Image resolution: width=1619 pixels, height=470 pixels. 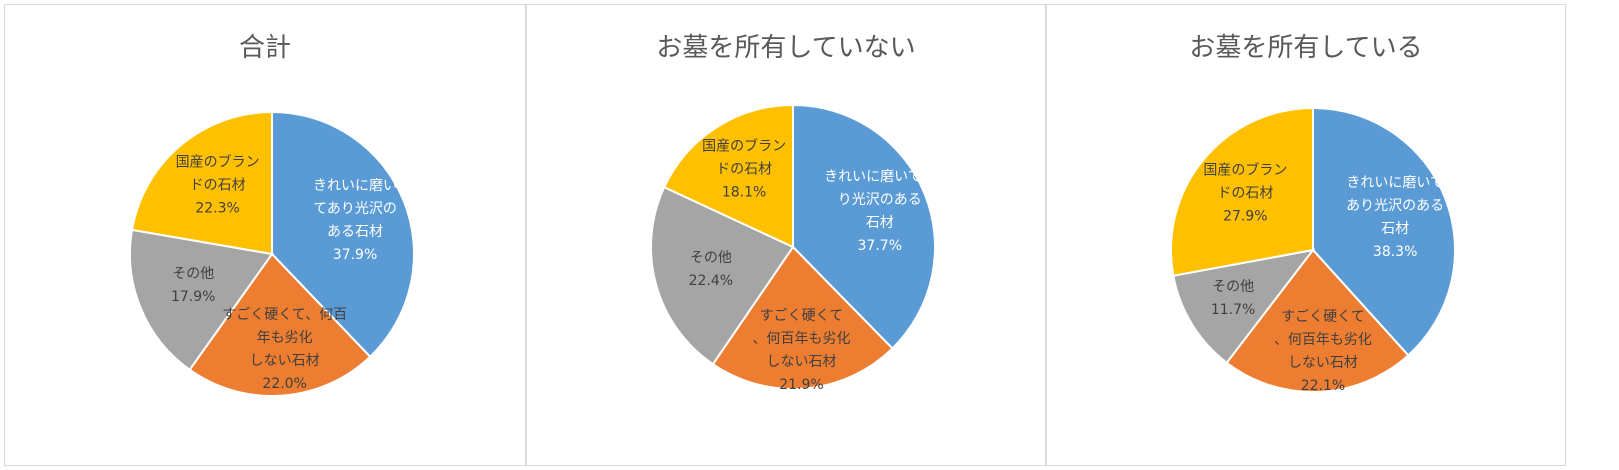 I want to click on data-label: 国産のブラン ドの石材 18.1%, so click(x=744, y=170).